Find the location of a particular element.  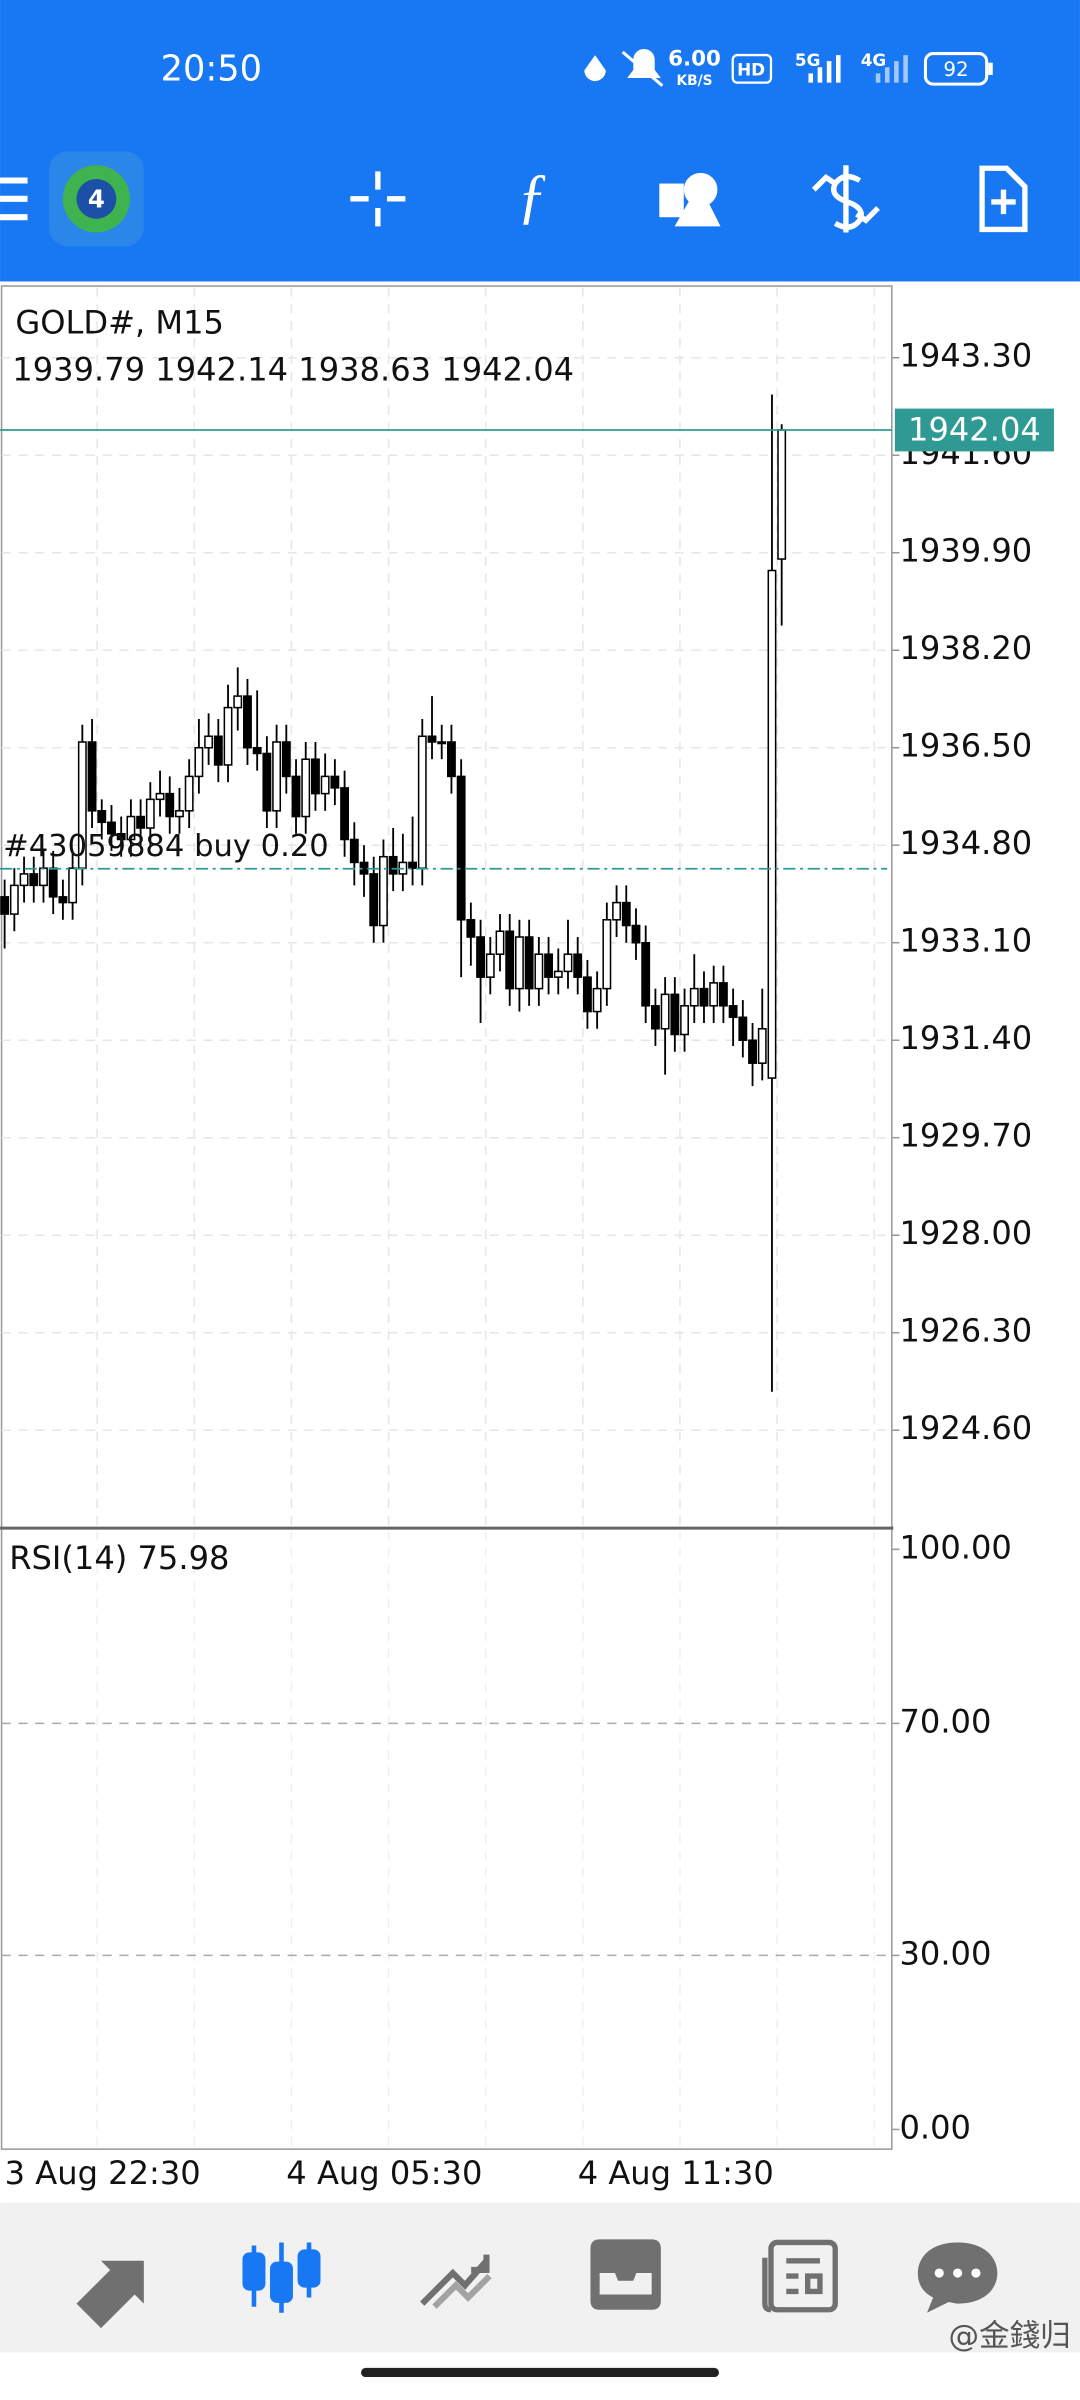

y-tick-label: 100.00 is located at coordinates (955, 1547).